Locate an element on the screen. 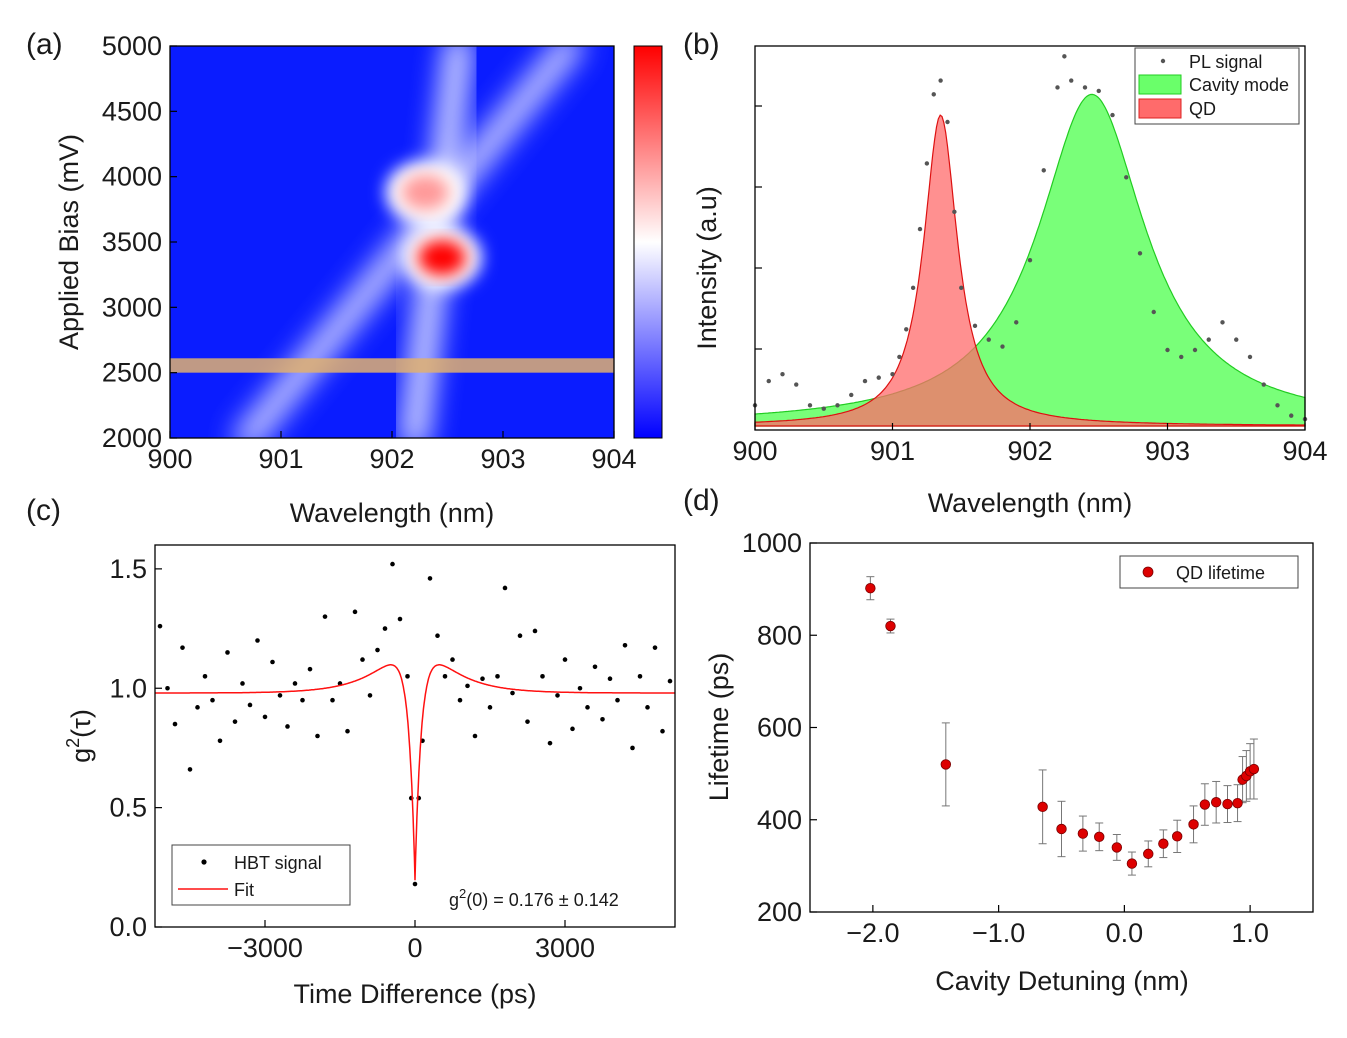  d-ytick-label: 400 is located at coordinates (779, 820).